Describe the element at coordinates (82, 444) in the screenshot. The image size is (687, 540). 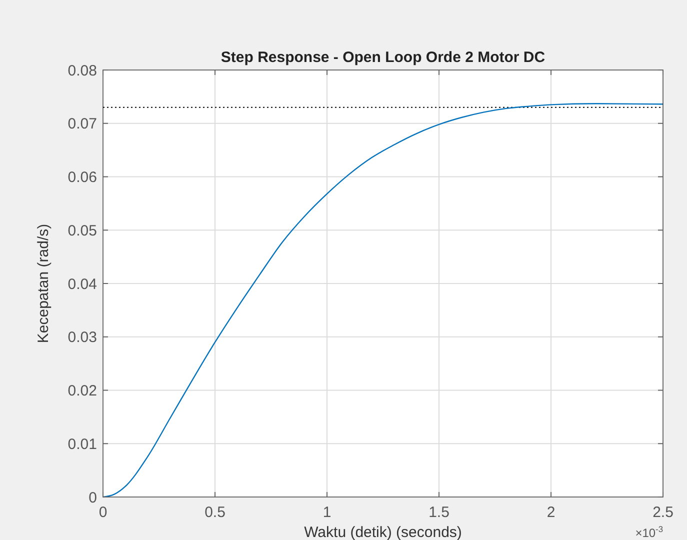
I see `y-tick-label: 0.01` at that location.